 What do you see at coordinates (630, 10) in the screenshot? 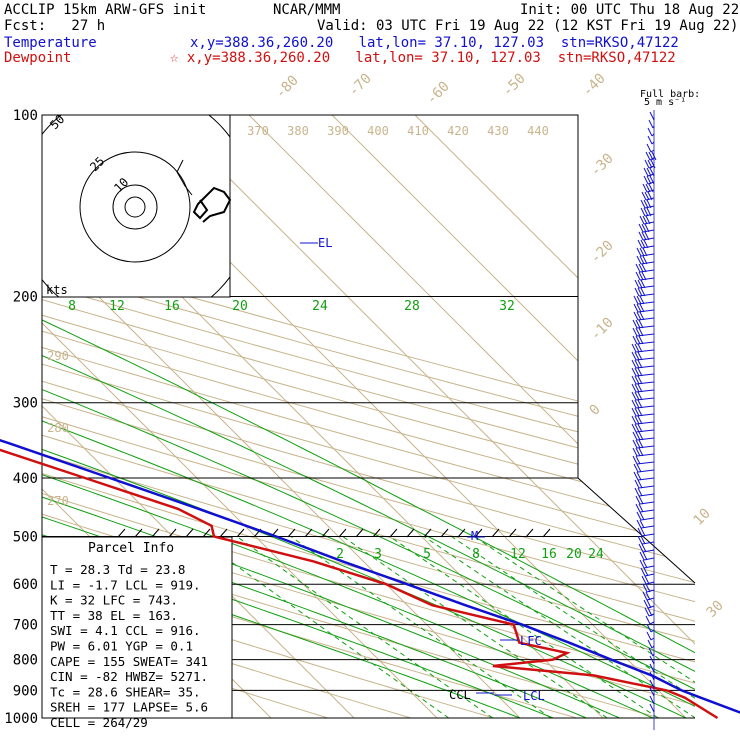
I see `header-init: Init: 00 UTC Thu 18 Aug 22` at bounding box center [630, 10].